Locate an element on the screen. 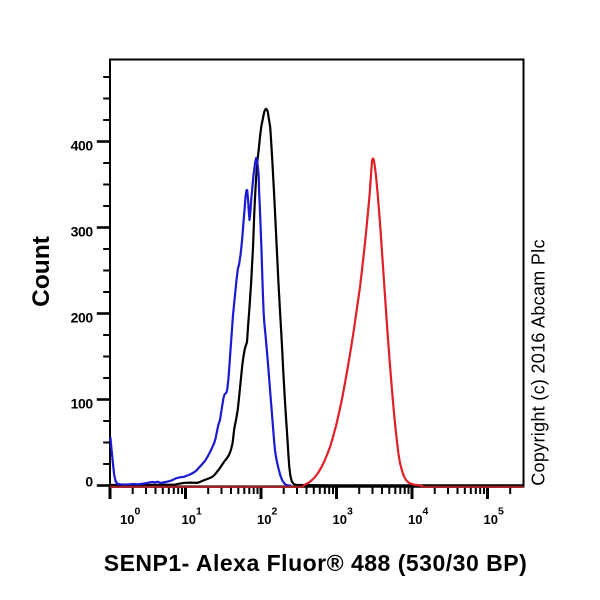 The image size is (600, 600). svg-text: 200 is located at coordinates (82, 318).